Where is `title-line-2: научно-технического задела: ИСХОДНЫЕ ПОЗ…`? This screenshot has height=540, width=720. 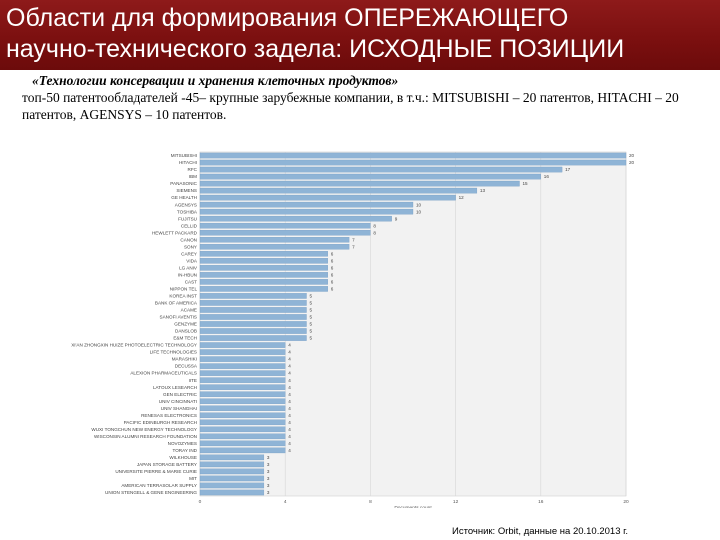 title-line-2: научно-технического задела: ИСХОДНЫЕ ПОЗ… is located at coordinates (315, 49).